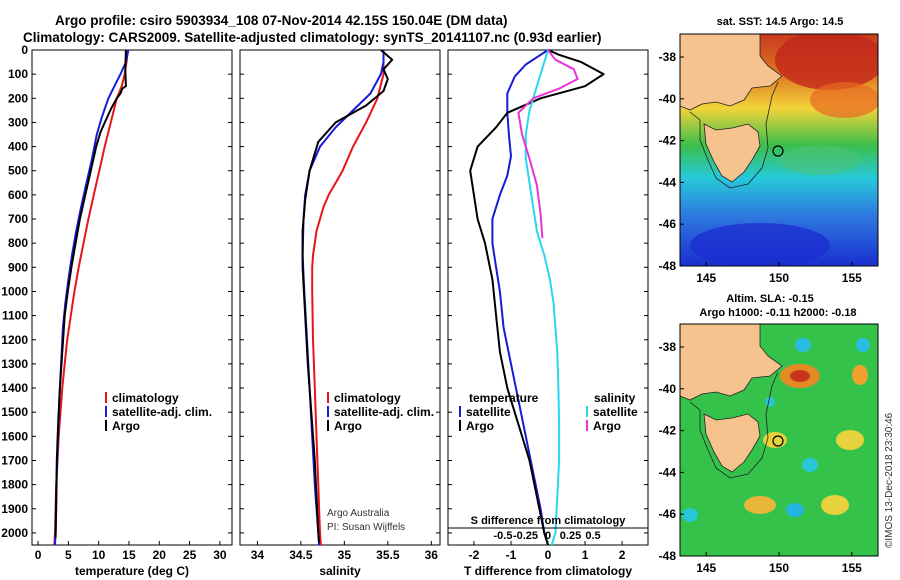 This screenshot has height=580, width=900. Describe the element at coordinates (474, 555) in the screenshot. I see `x-tick-label: -2` at that location.